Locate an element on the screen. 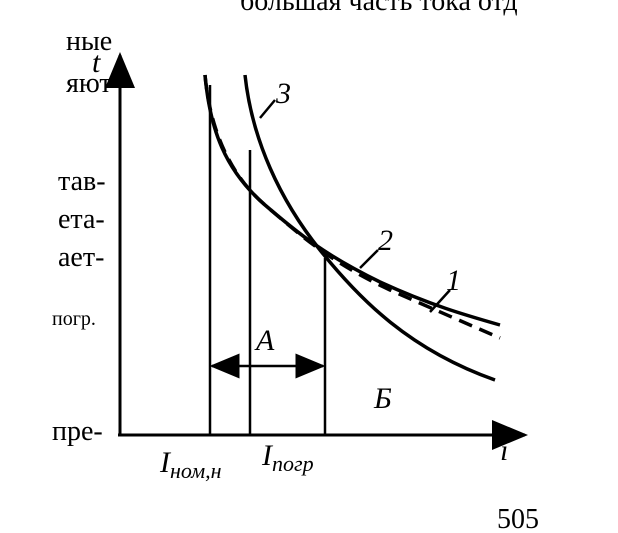  left-fragment: пре- is located at coordinates (77, 431).